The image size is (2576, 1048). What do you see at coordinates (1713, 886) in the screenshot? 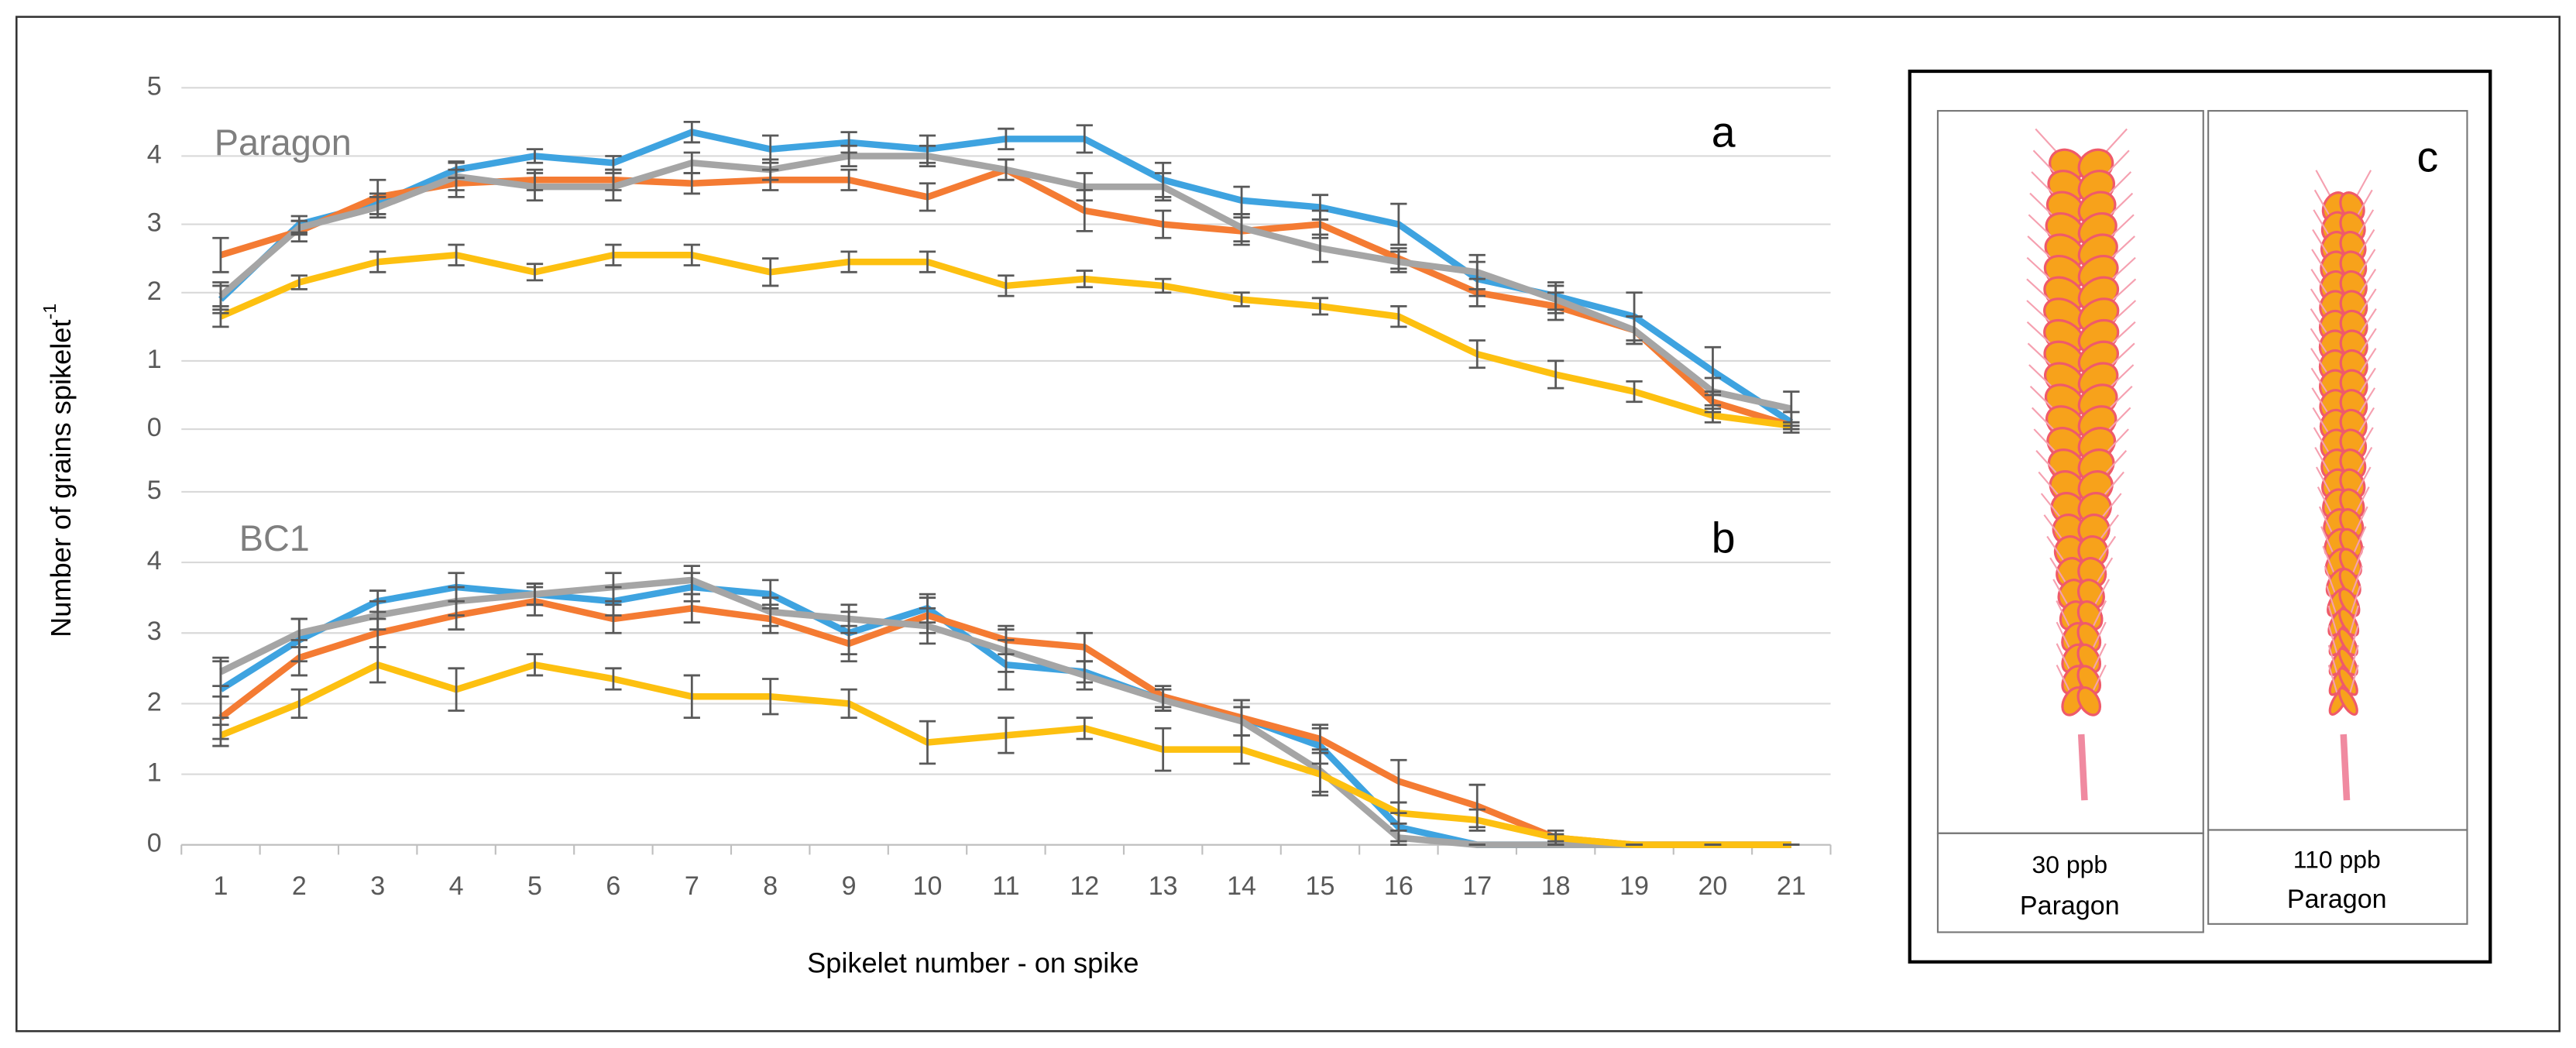
I see `x-tick-label: 20` at bounding box center [1713, 886].